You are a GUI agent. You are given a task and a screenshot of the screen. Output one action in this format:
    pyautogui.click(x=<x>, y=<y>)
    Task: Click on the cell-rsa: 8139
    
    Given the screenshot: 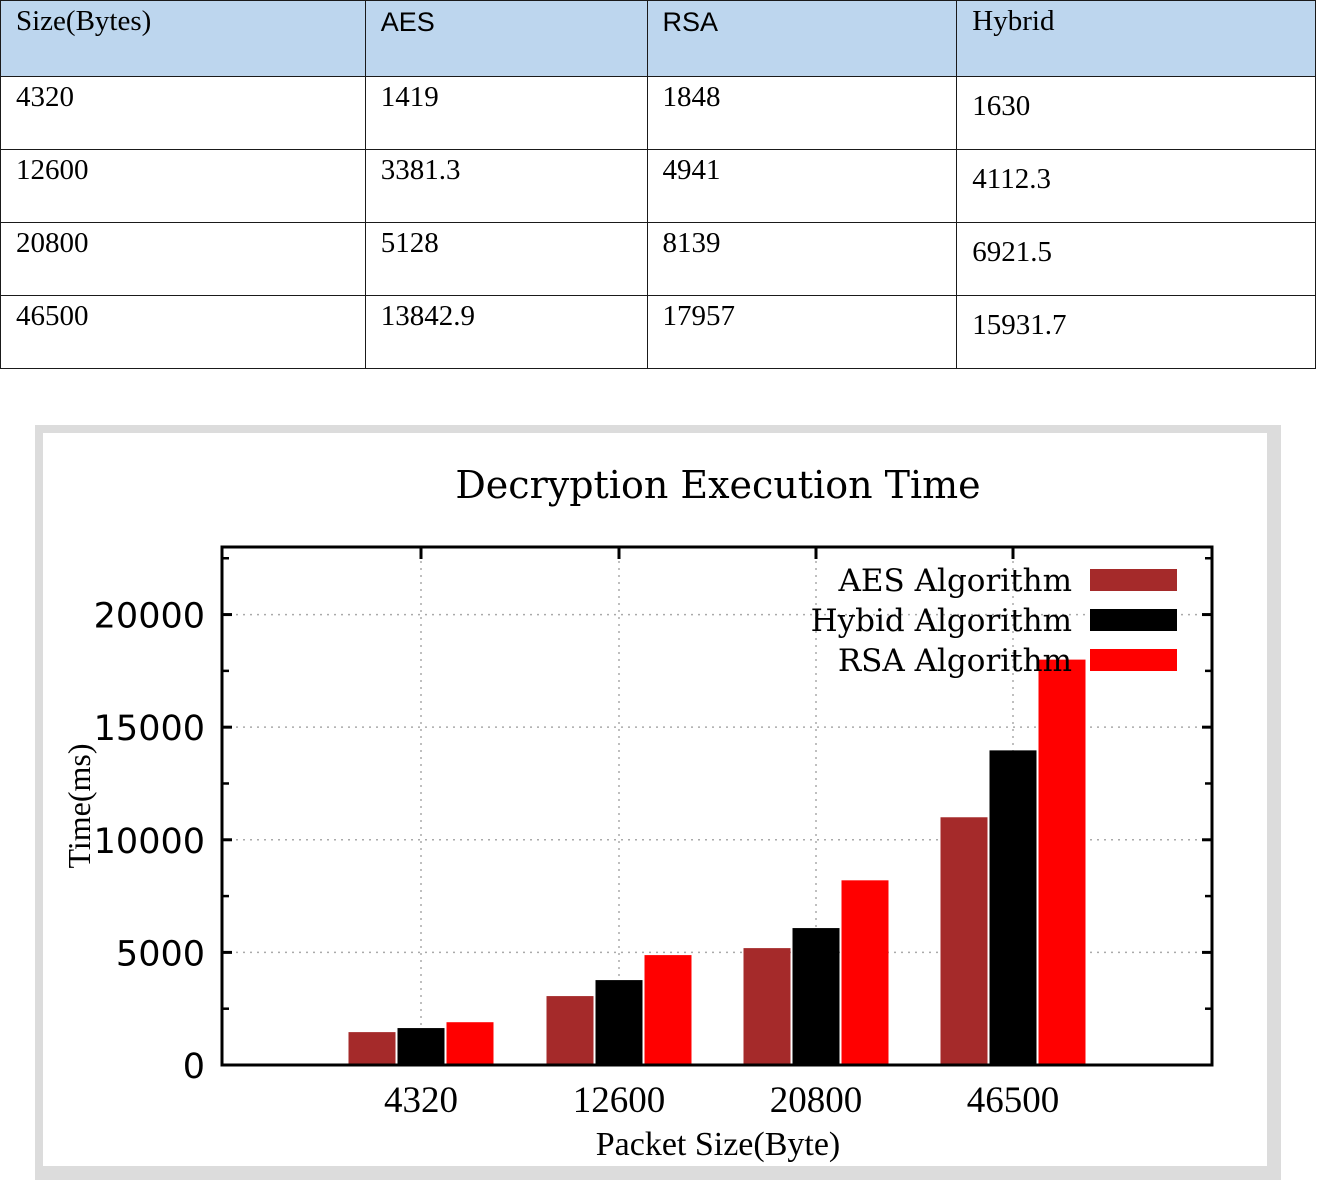 What is the action you would take?
    pyautogui.click(x=802, y=259)
    